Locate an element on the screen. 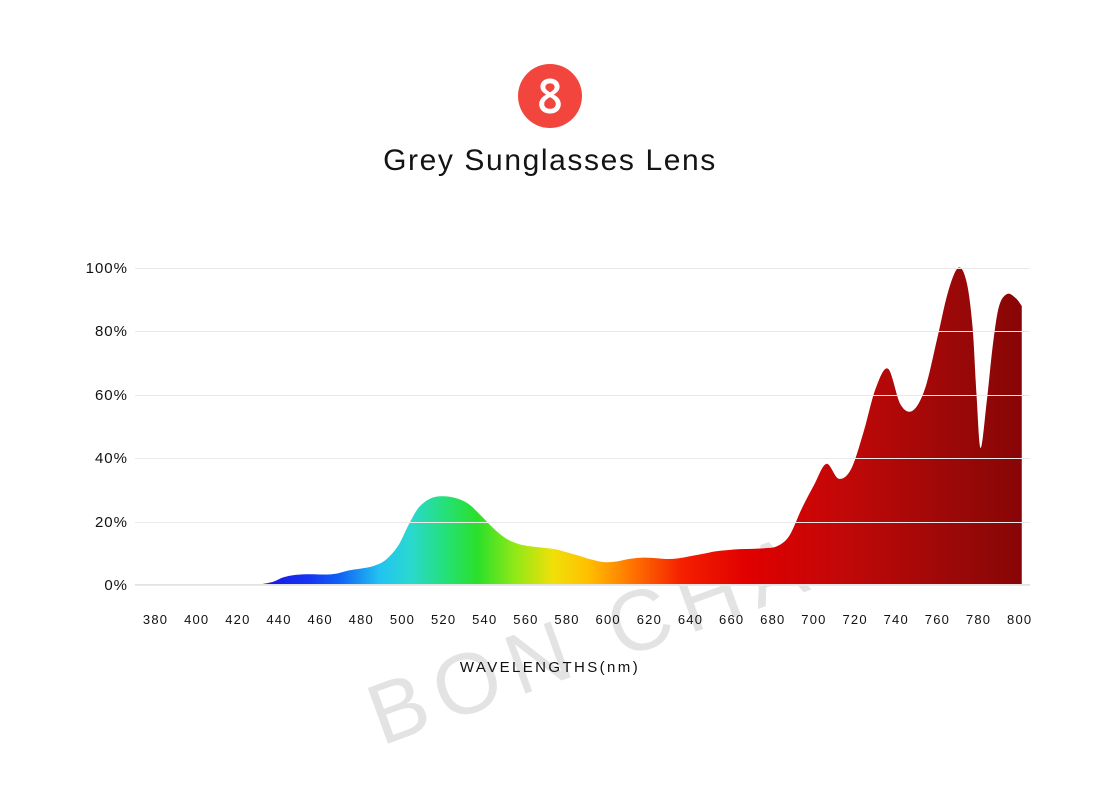 This screenshot has height=788, width=1100. page-title: Grey Sunglasses Lens is located at coordinates (550, 160).